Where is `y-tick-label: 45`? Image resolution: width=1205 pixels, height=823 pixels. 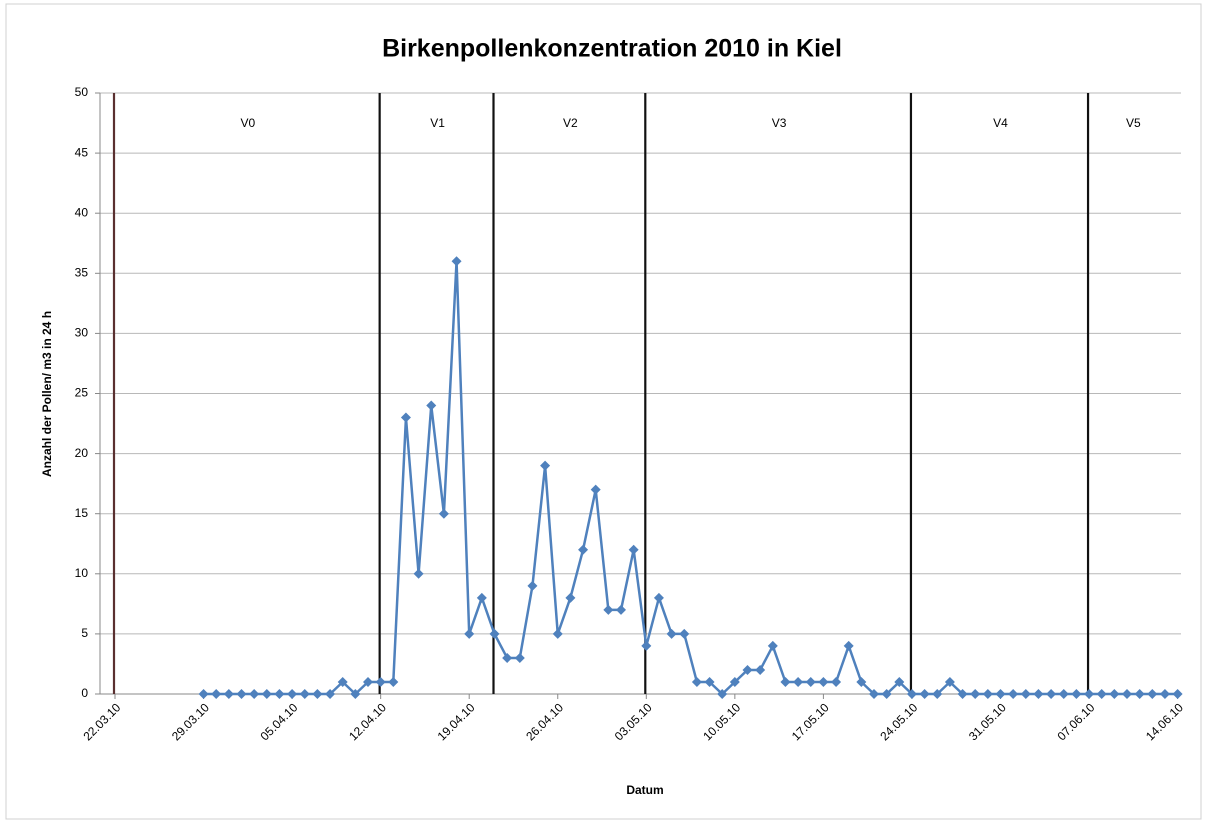 y-tick-label: 45 is located at coordinates (82, 152).